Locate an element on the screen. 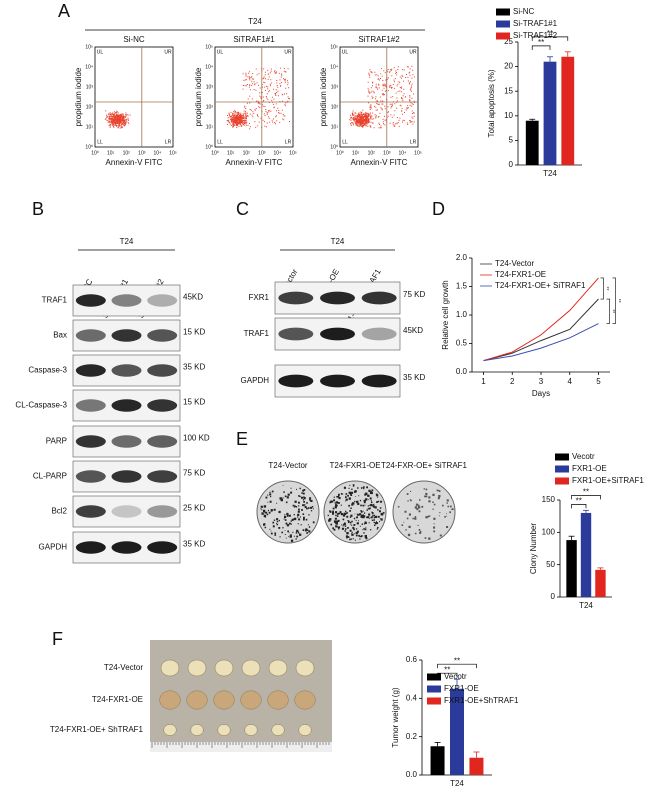 The width and height of the screenshot is (657, 793). y-tick-label: 10⁵ is located at coordinates (209, 47).